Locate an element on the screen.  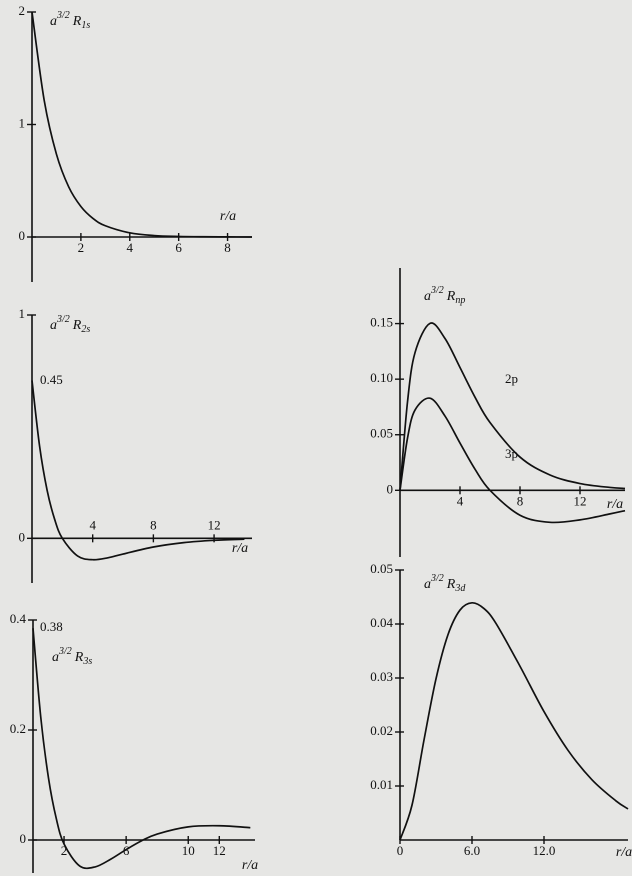
y-axis-label: a3/2 R1s is located at coordinates (70, 20).